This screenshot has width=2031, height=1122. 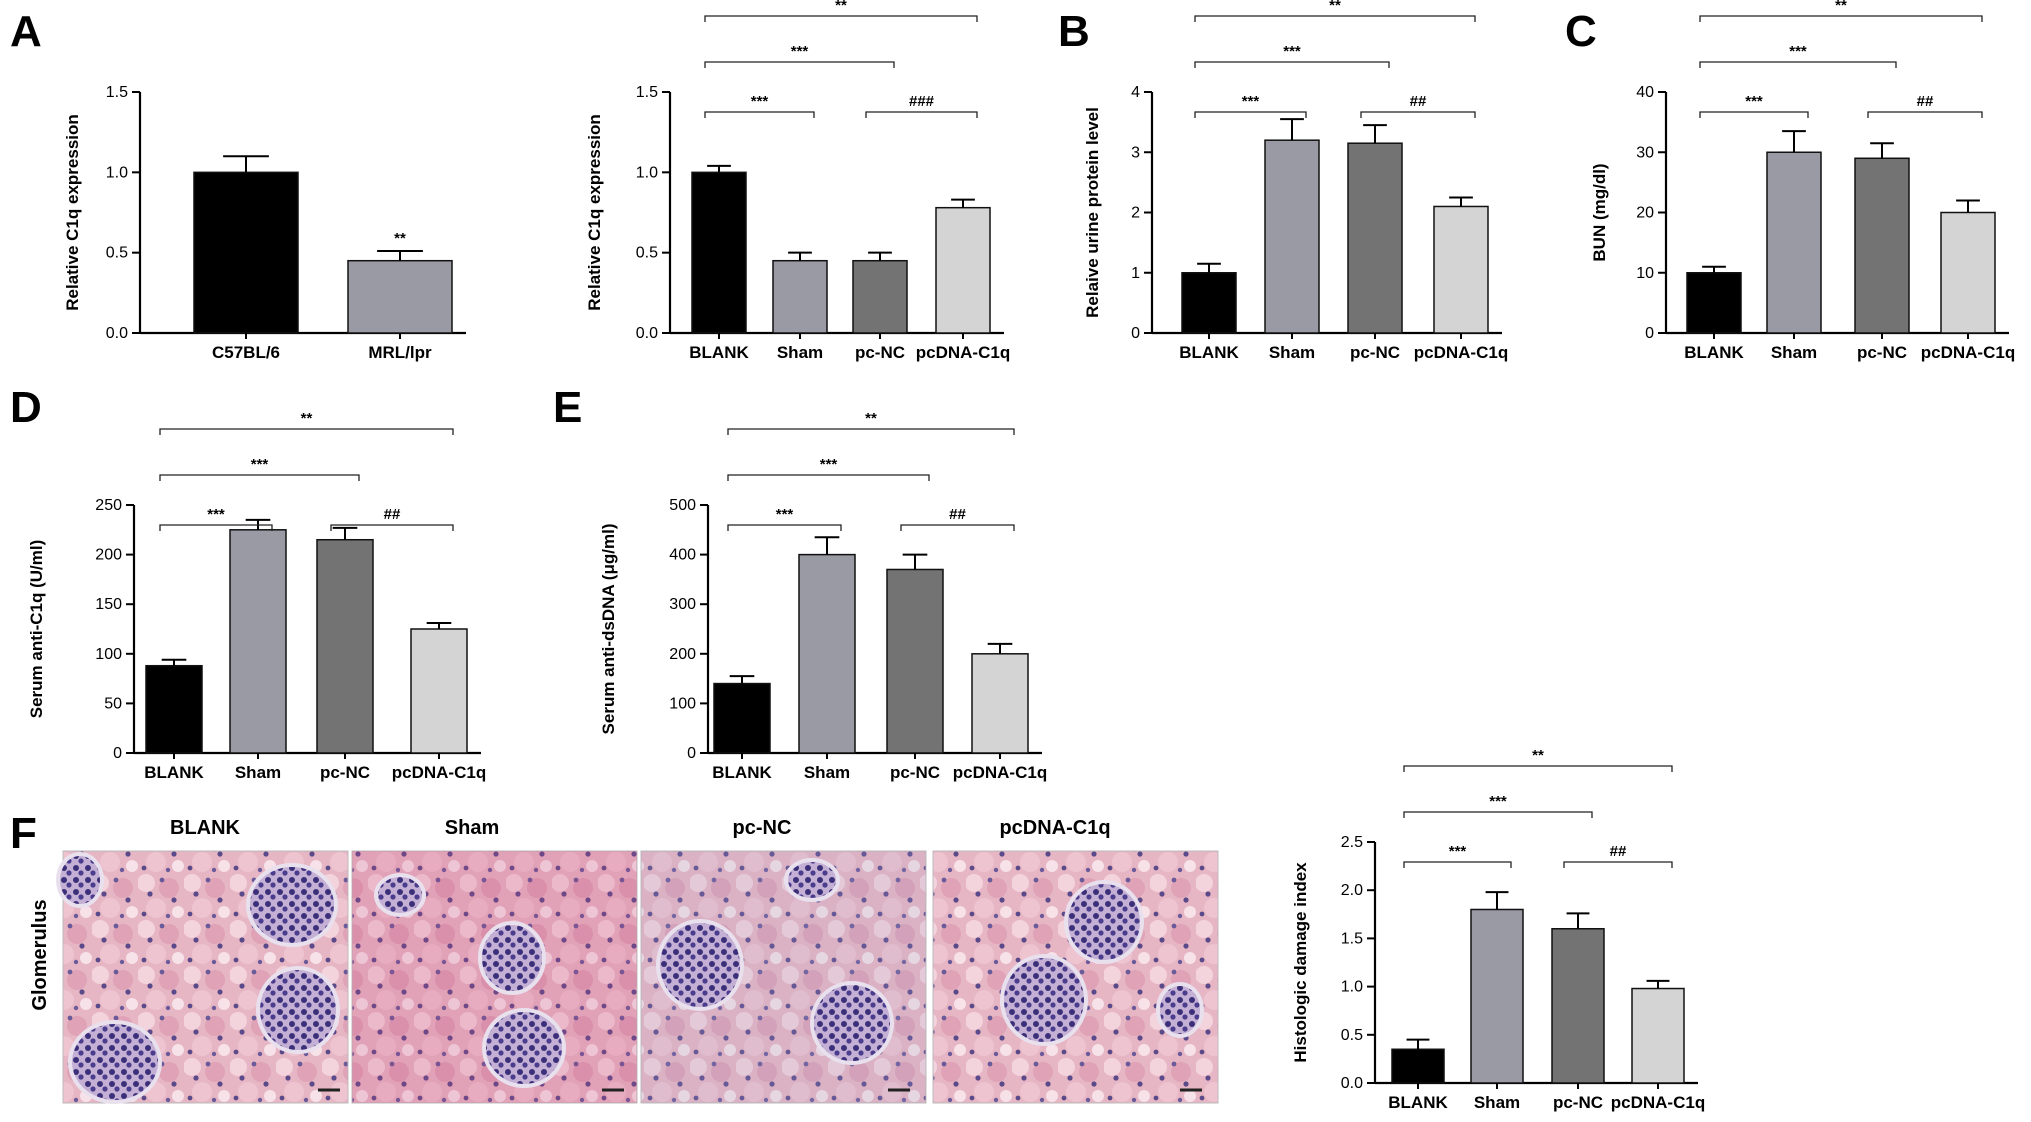 I want to click on chart-f-y-tick-label: 1.0, so click(x=1352, y=987).